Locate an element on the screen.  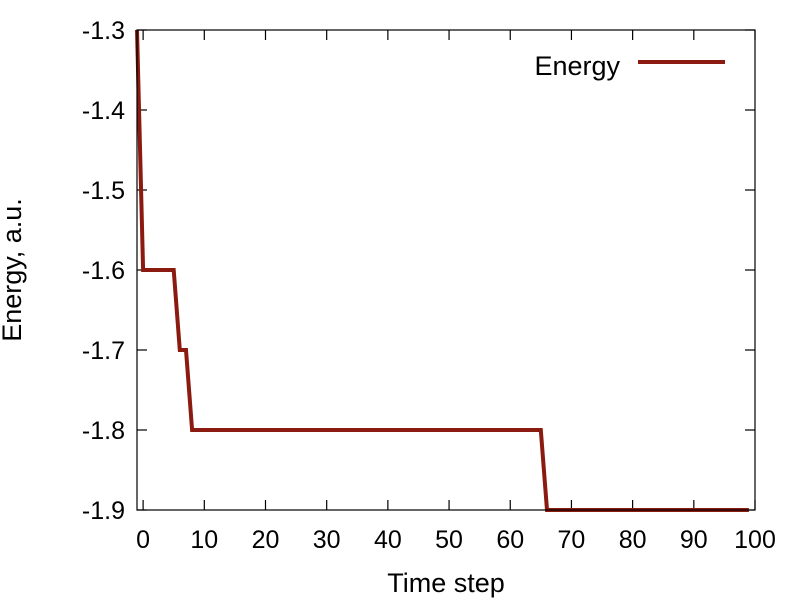
x-tick-label: 0 is located at coordinates (143, 540).